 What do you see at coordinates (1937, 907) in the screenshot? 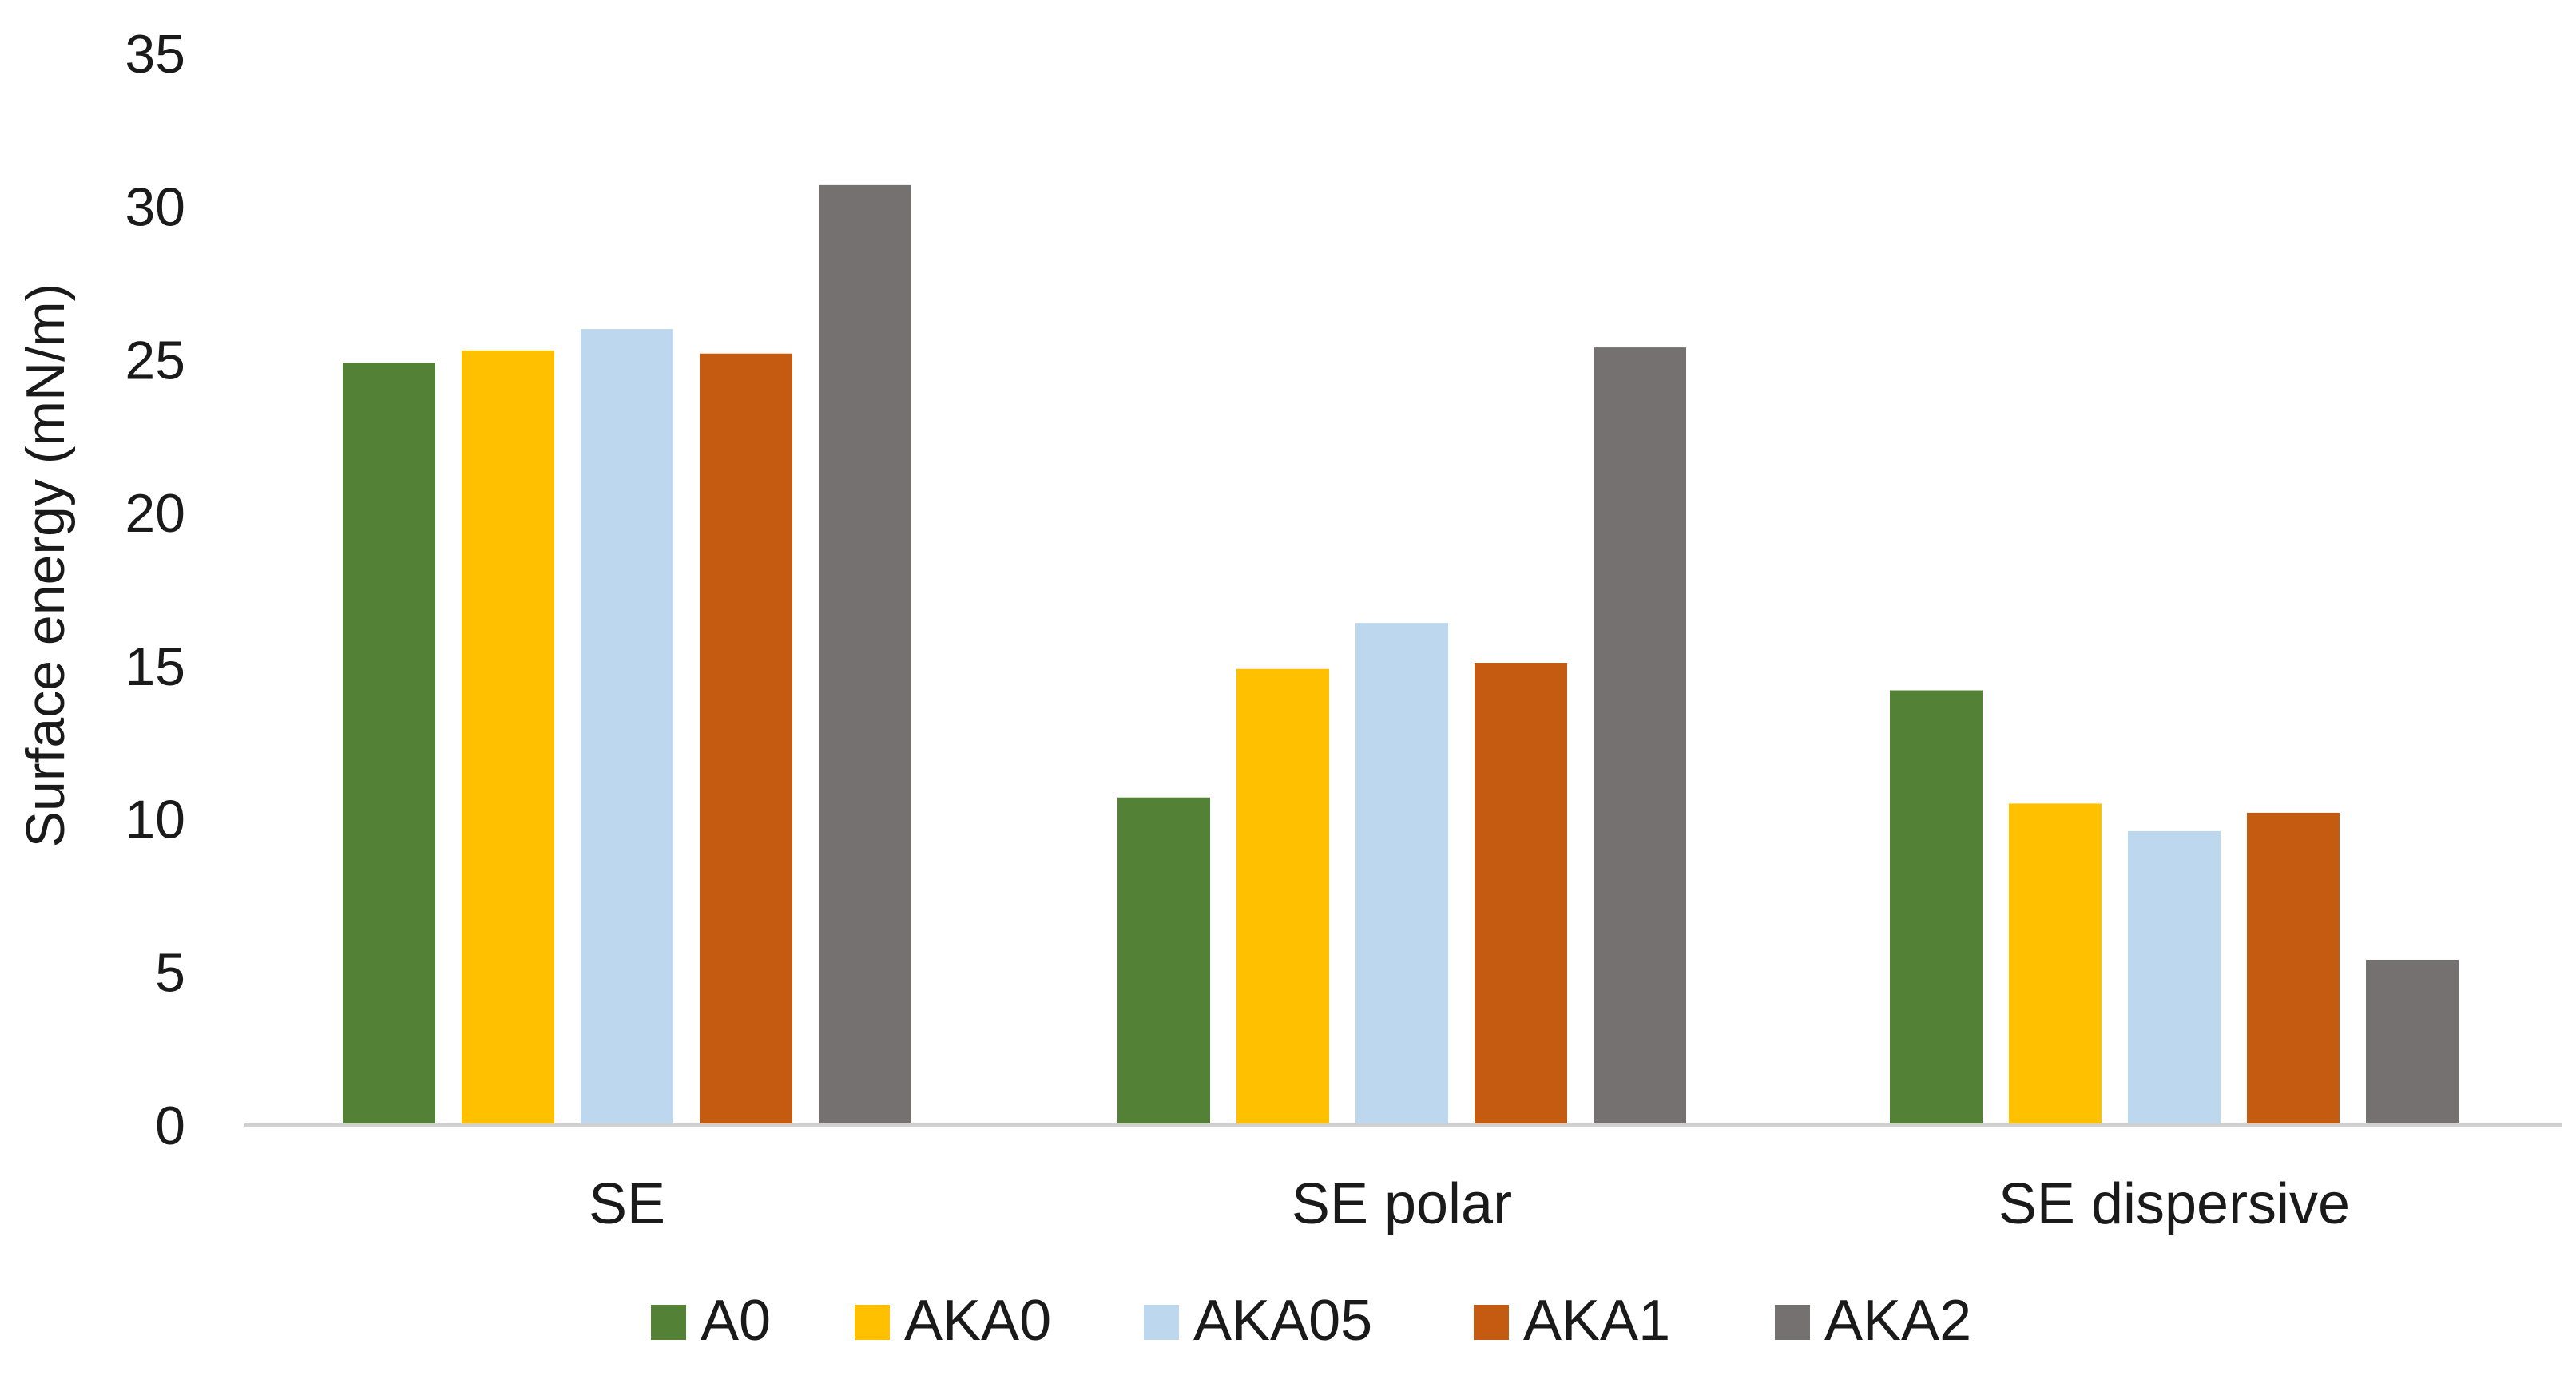
I see `bar-a0-se-dispersive` at bounding box center [1937, 907].